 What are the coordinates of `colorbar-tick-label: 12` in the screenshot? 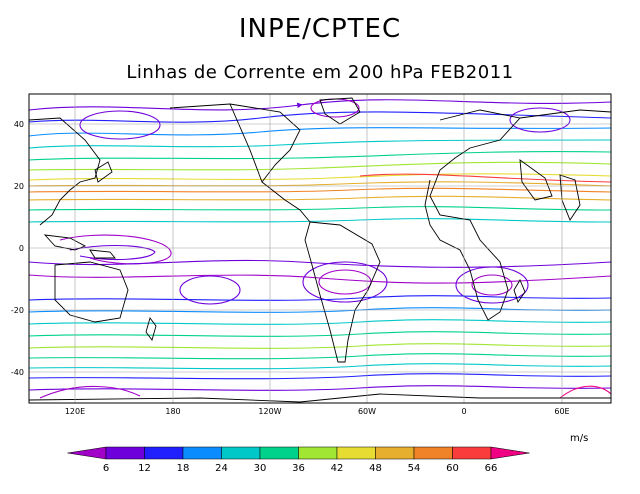 It's located at (144, 468).